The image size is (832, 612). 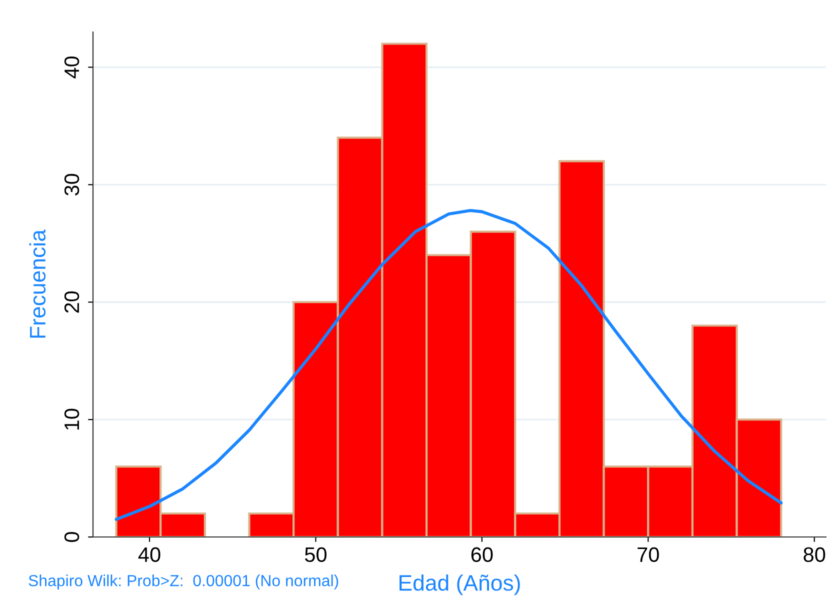 What do you see at coordinates (460, 585) in the screenshot?
I see `x-axis-title: Edad (Años)` at bounding box center [460, 585].